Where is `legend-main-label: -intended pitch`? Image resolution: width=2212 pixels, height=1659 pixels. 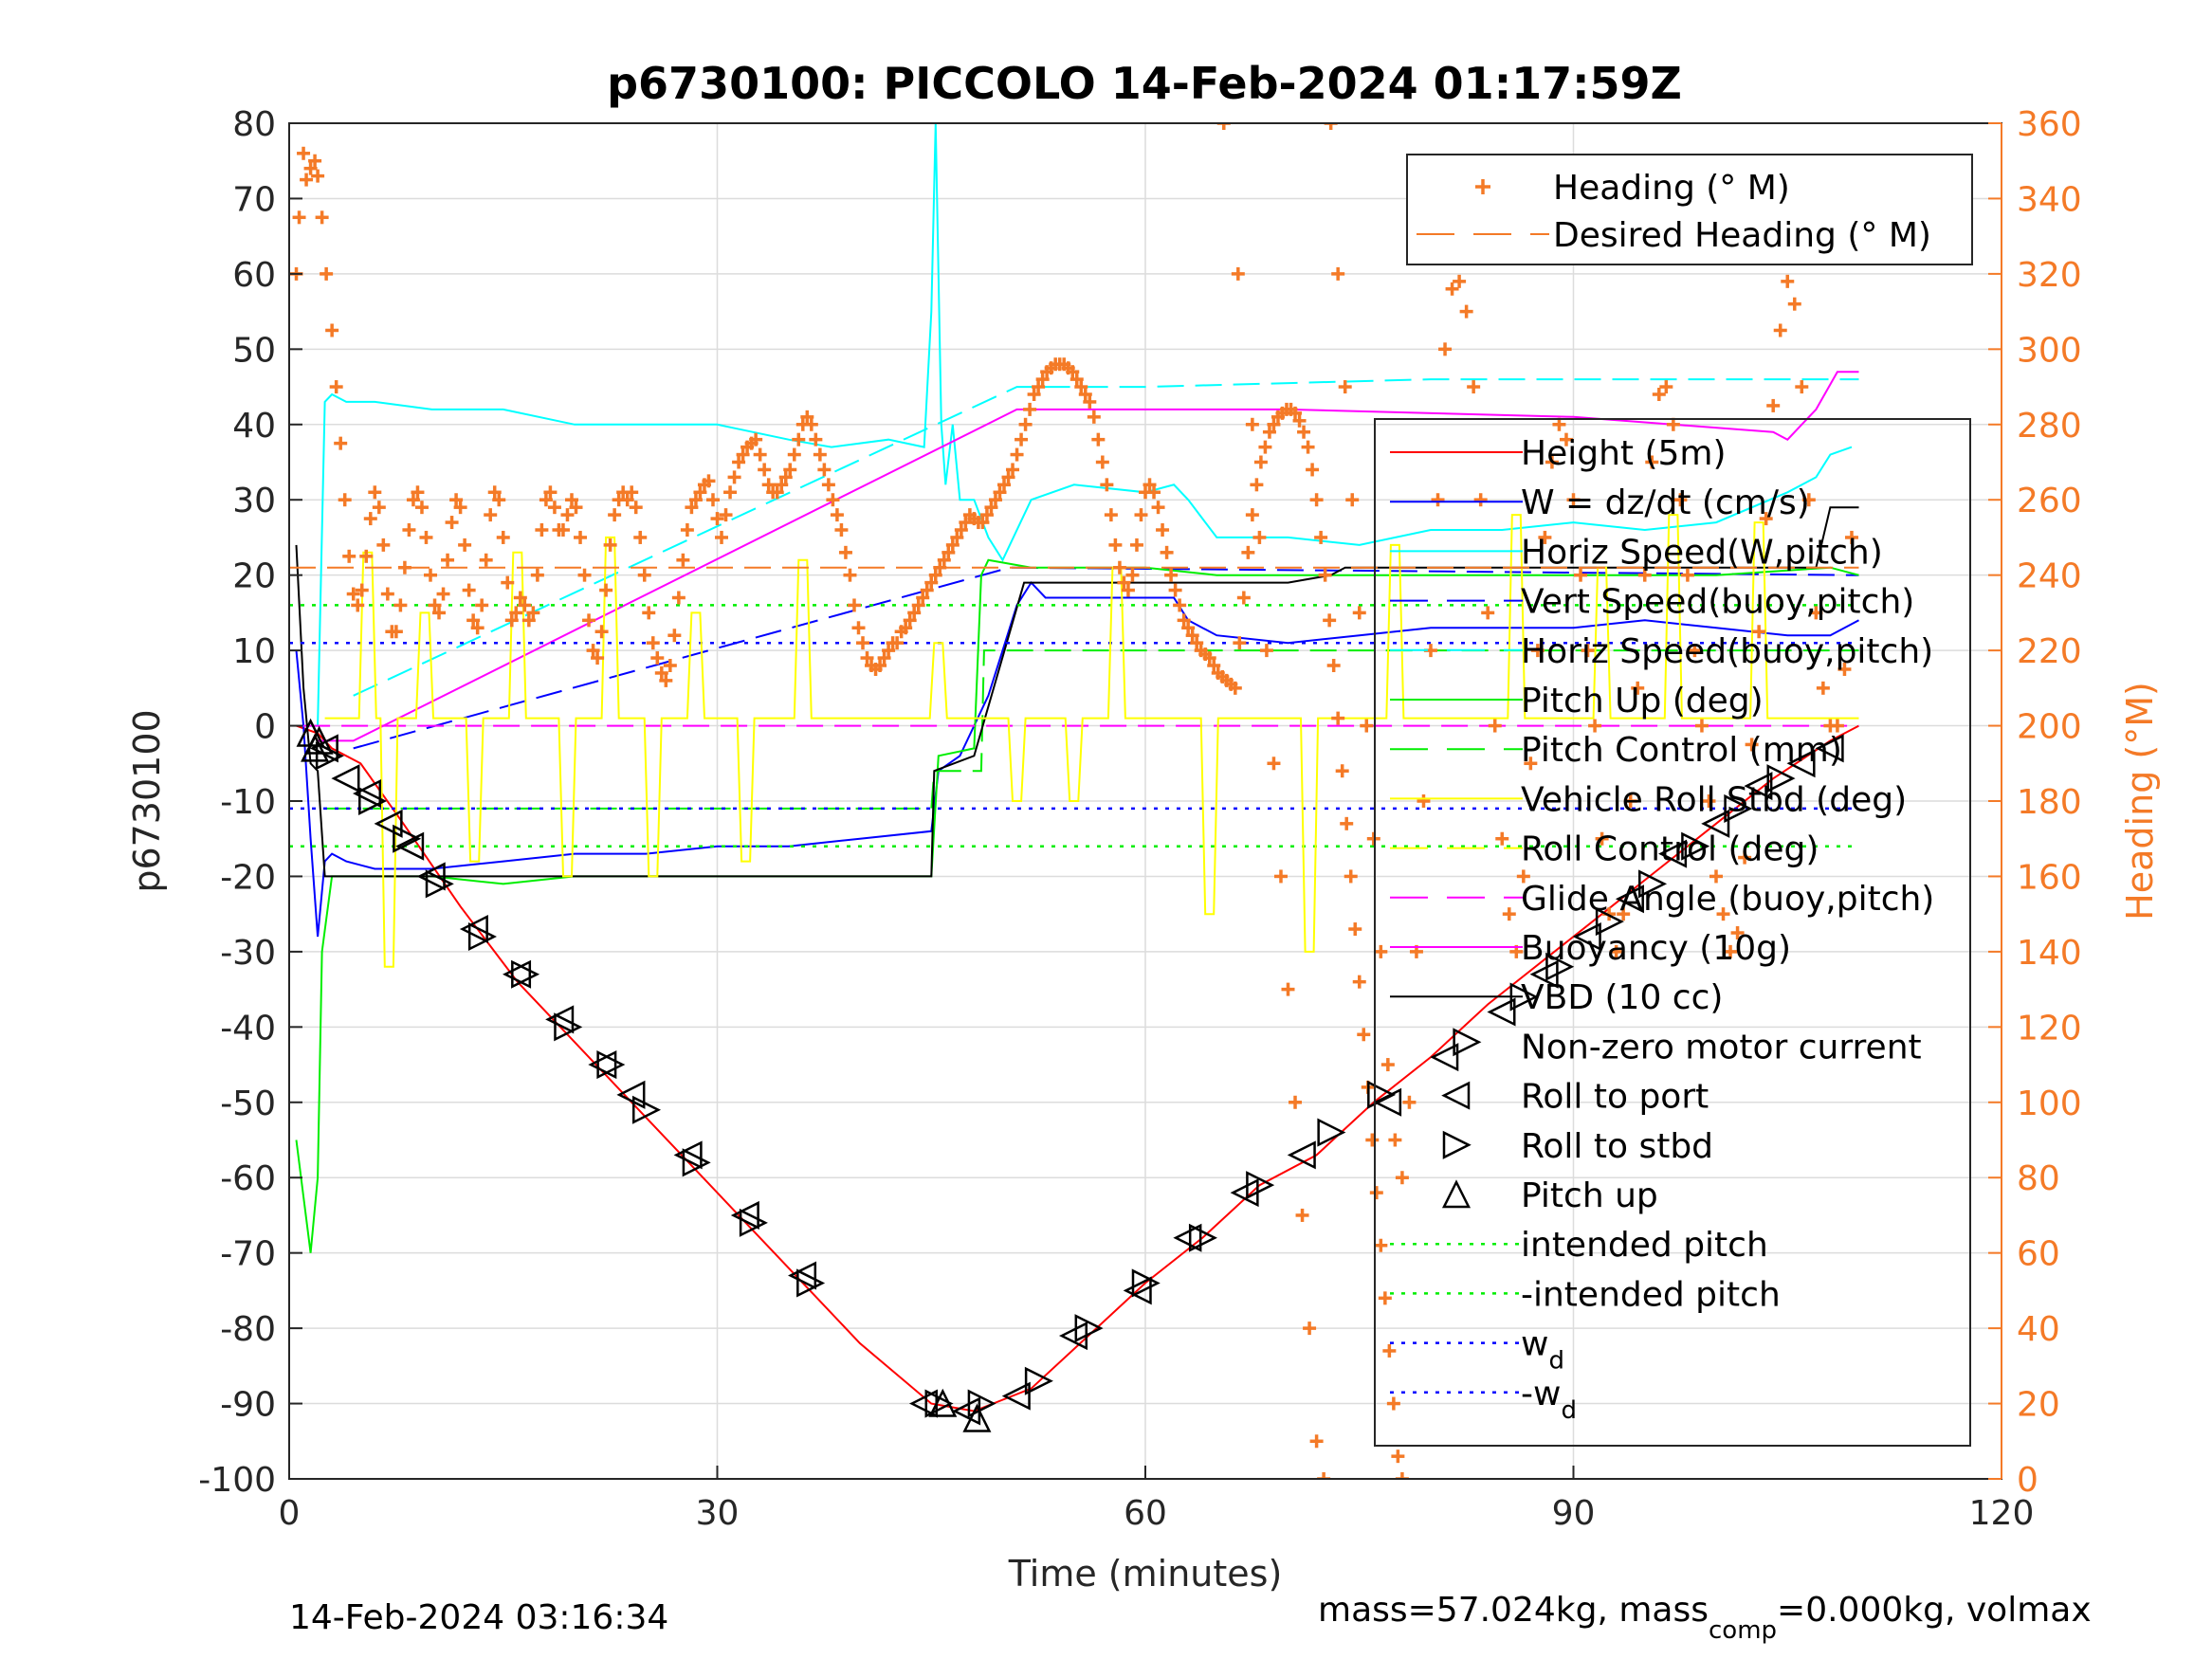 legend-main-label: -intended pitch is located at coordinates (1651, 1294).